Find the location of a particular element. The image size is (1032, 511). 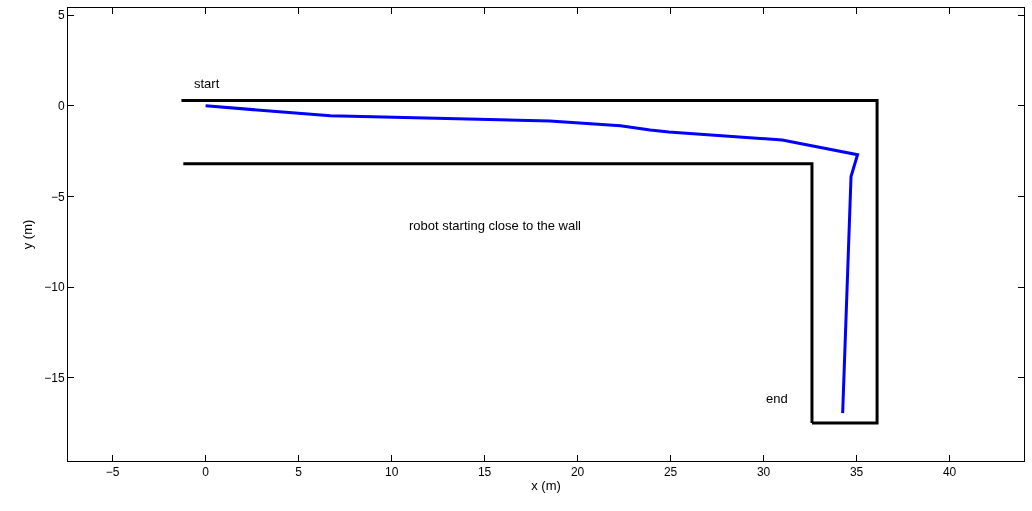

x-tick-label: 0 is located at coordinates (206, 472).